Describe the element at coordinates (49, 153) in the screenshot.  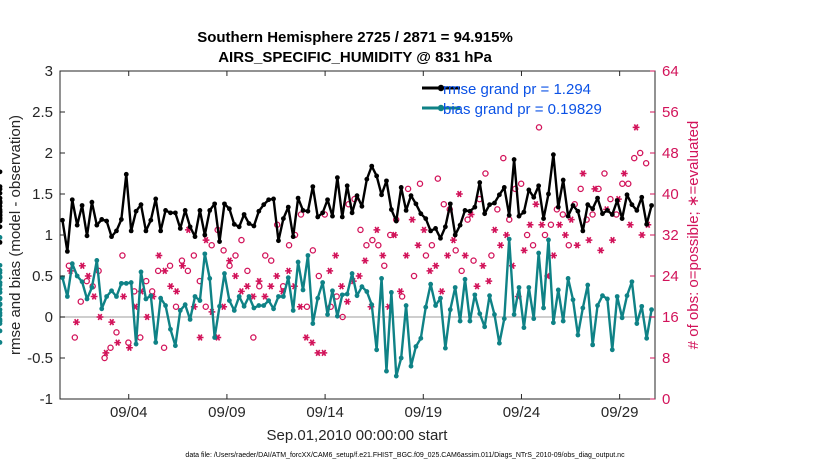
I see `y-tick-label: 2` at that location.